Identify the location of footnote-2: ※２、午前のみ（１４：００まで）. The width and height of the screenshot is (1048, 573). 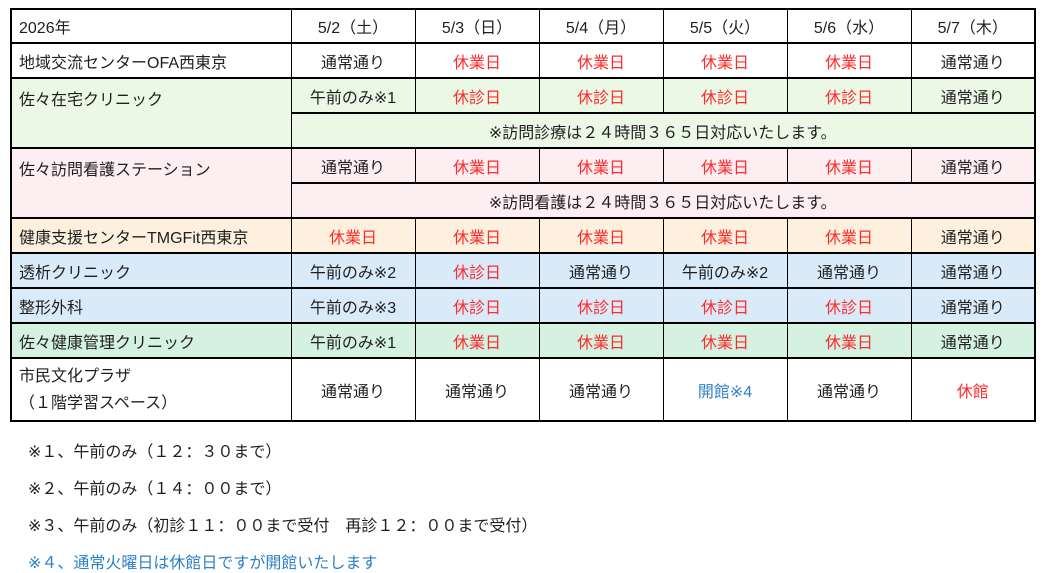
(155, 489).